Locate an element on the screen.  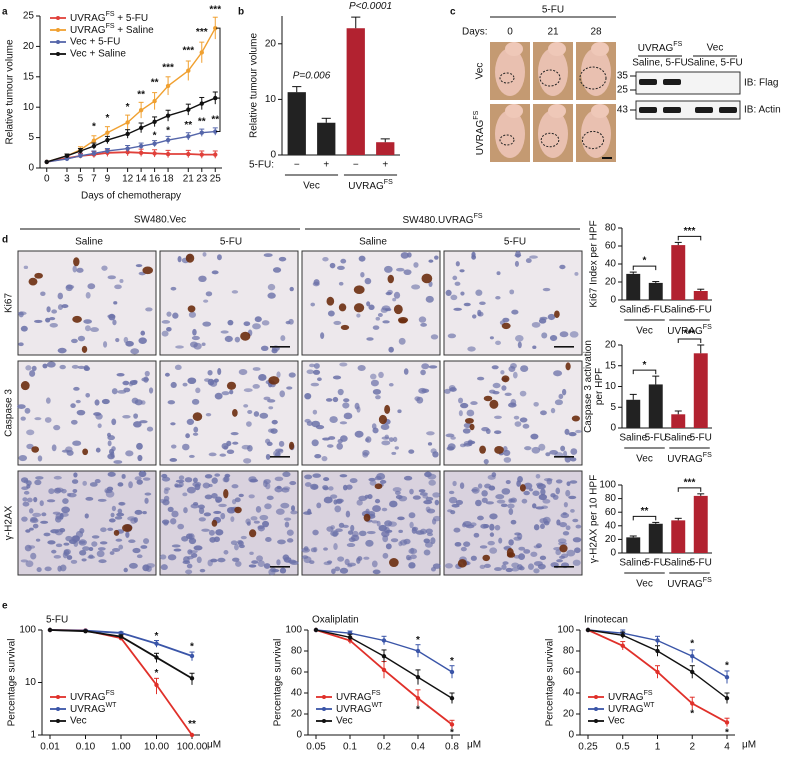
mouse-head is located at coordinates (514, 111).